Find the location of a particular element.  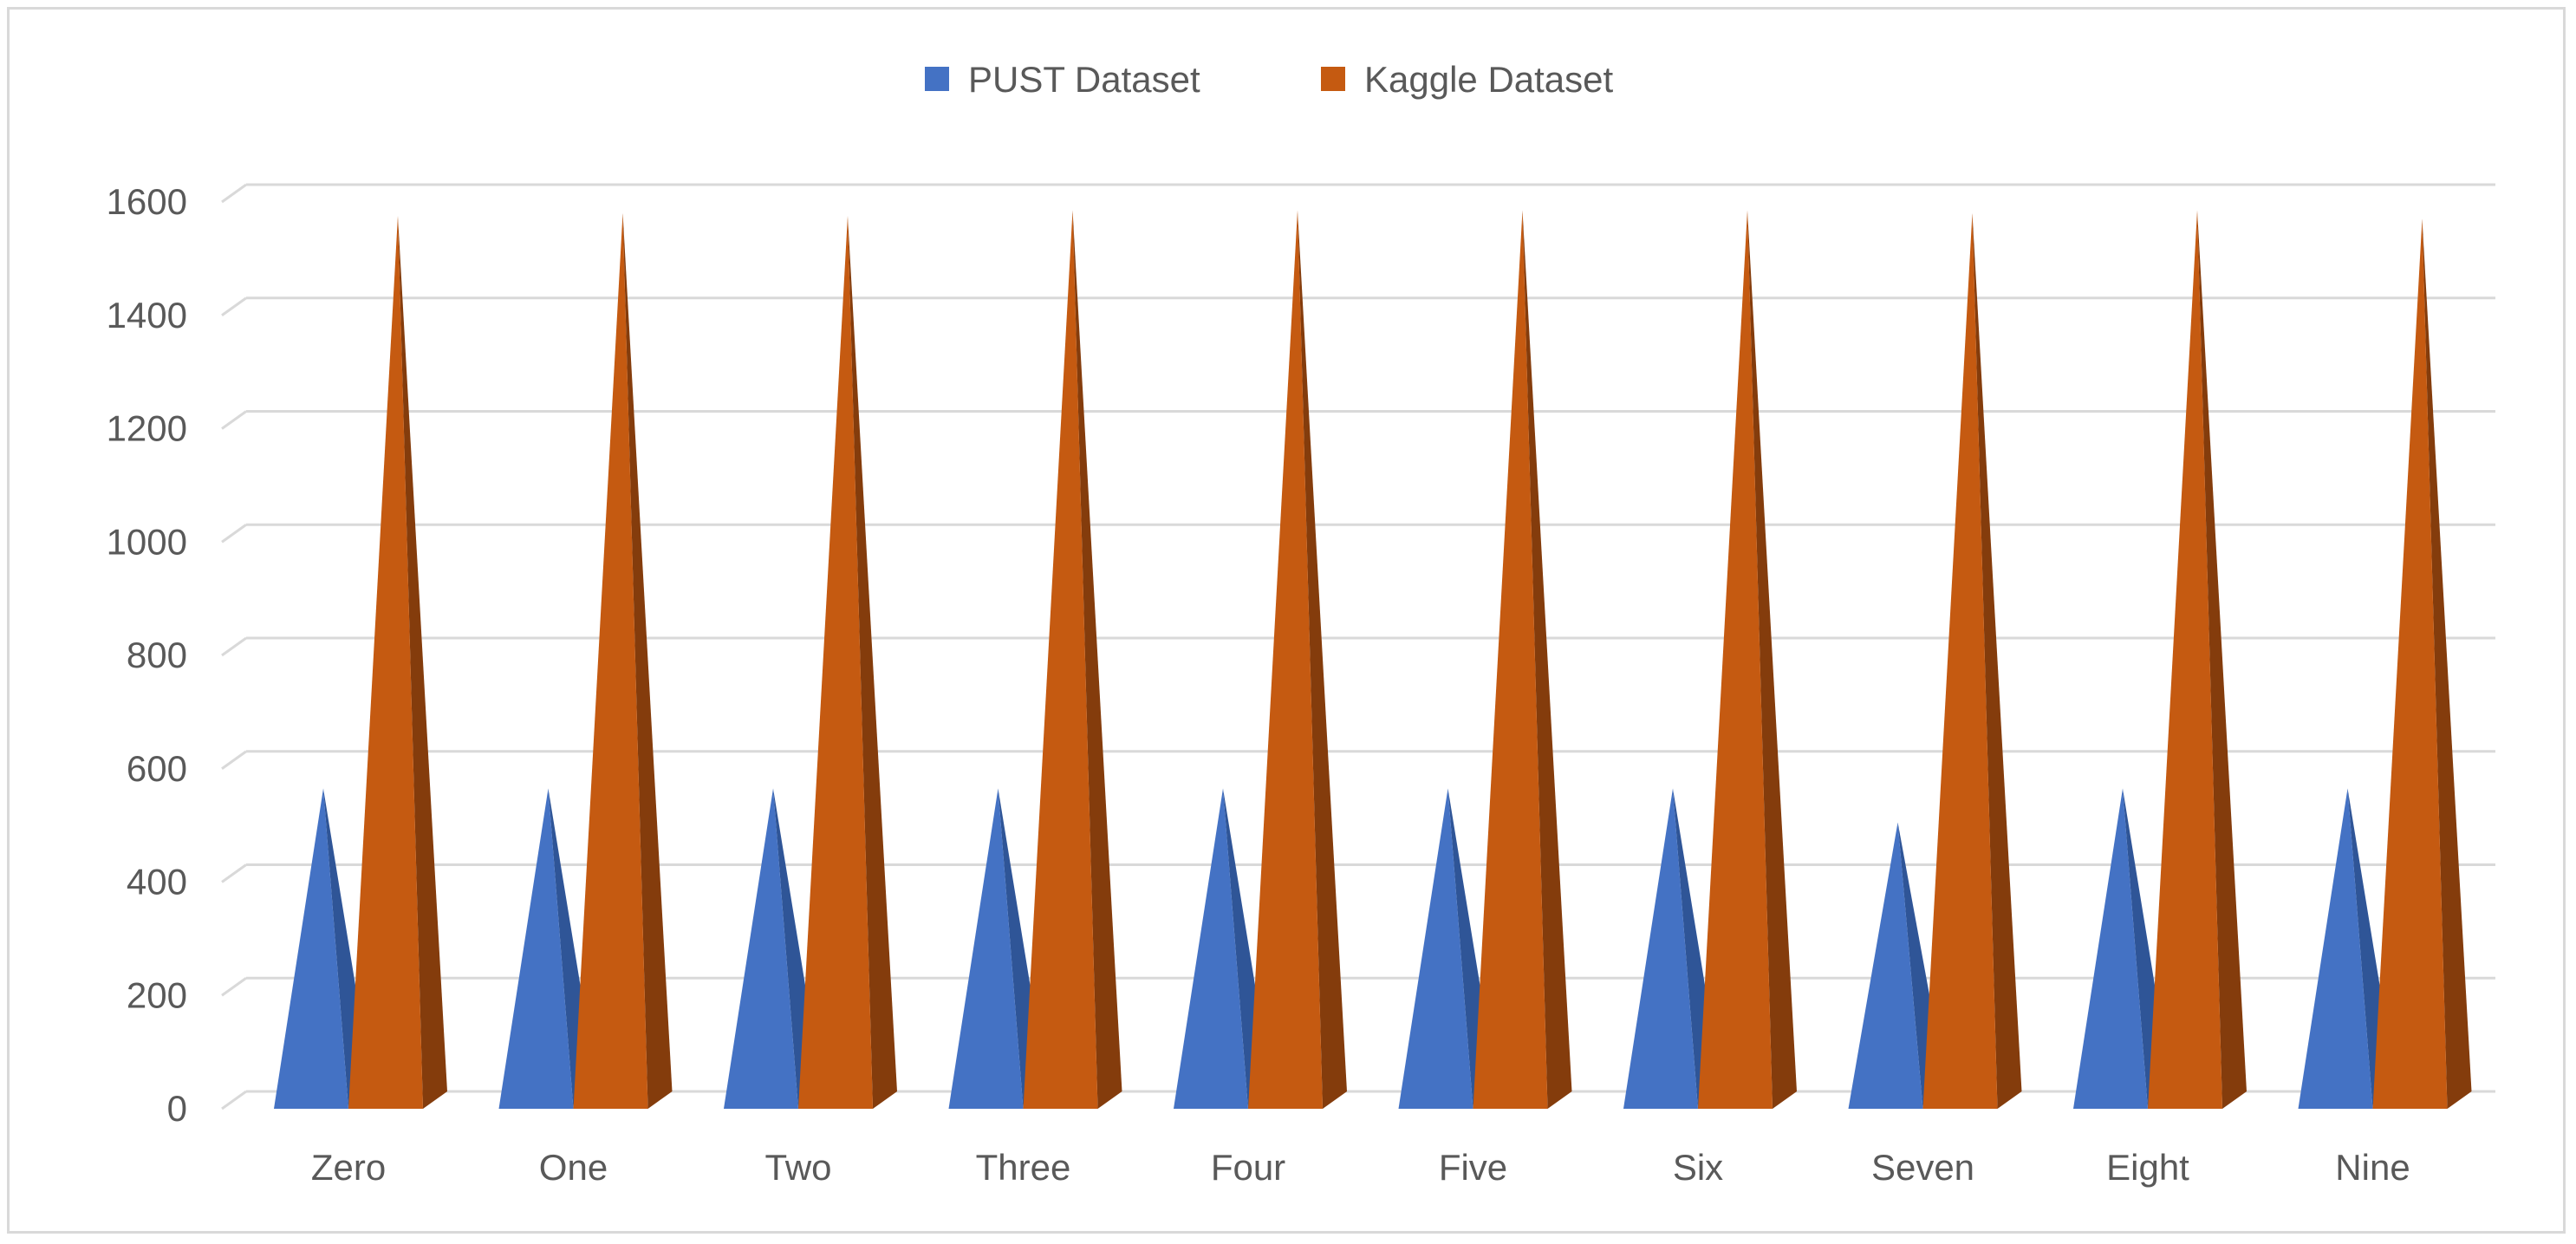

x-axis-category-labels: Zero One Two Three Four Five Six Seven Eight Nine is located at coordinates (1360, 1167).